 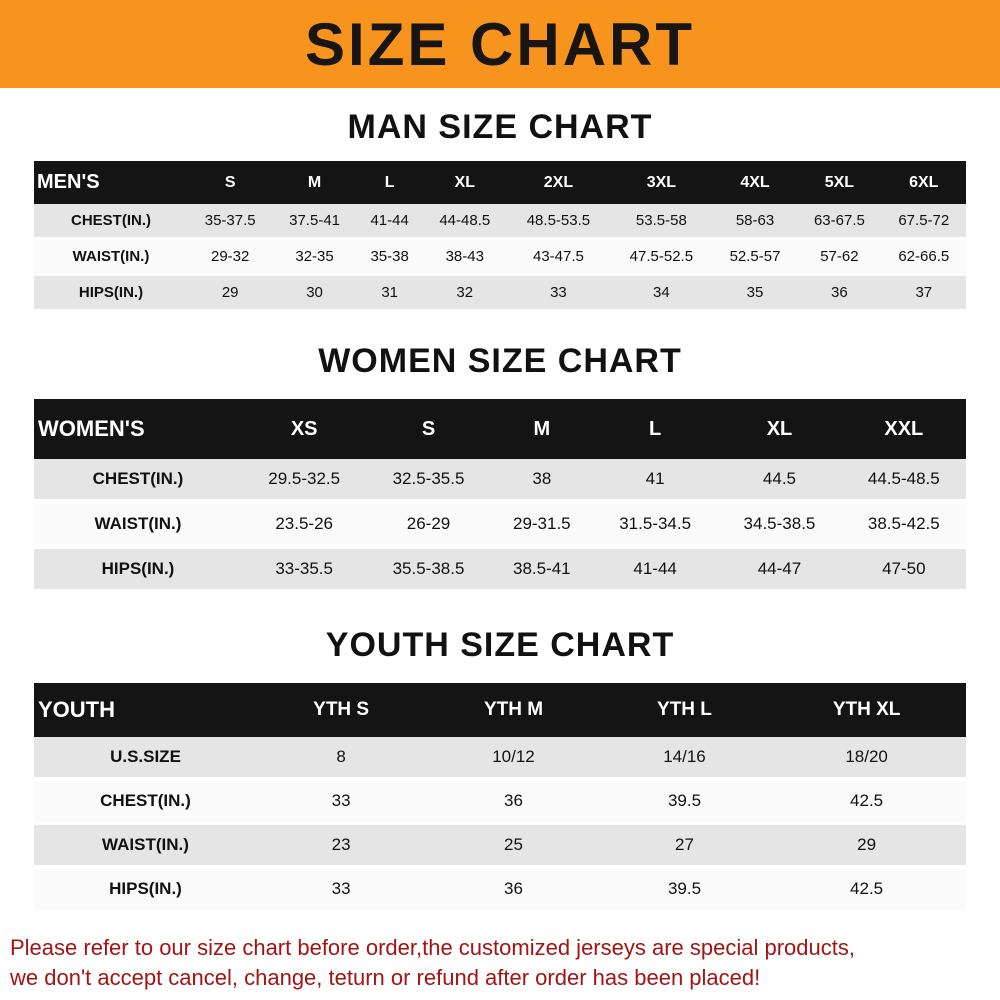 I want to click on men-section-heading: MAN SIZE CHART, so click(x=500, y=127).